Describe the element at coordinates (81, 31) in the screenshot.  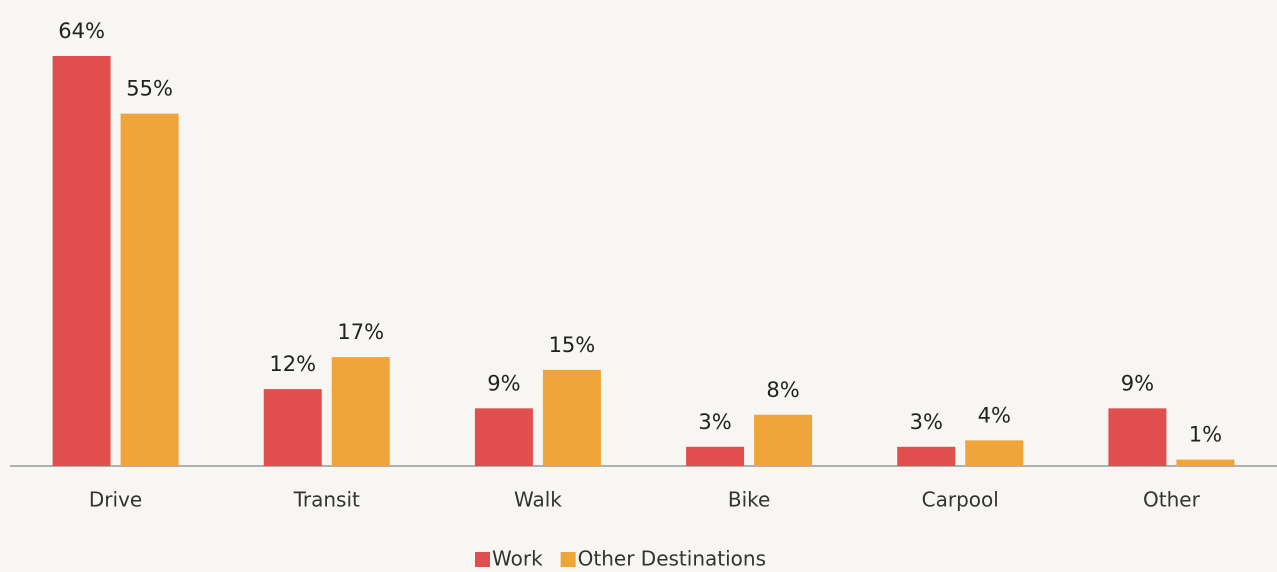
I see `data-label: 64%` at that location.